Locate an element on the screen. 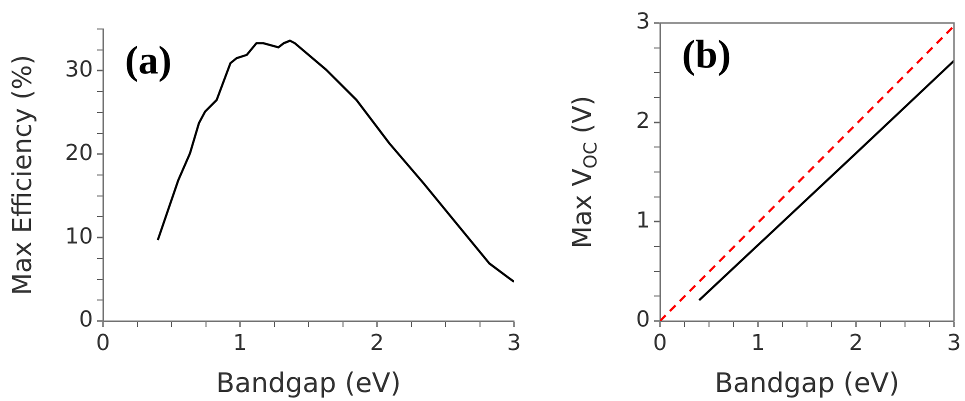  y-axis-title: Max VOC (V) is located at coordinates (585, 172).